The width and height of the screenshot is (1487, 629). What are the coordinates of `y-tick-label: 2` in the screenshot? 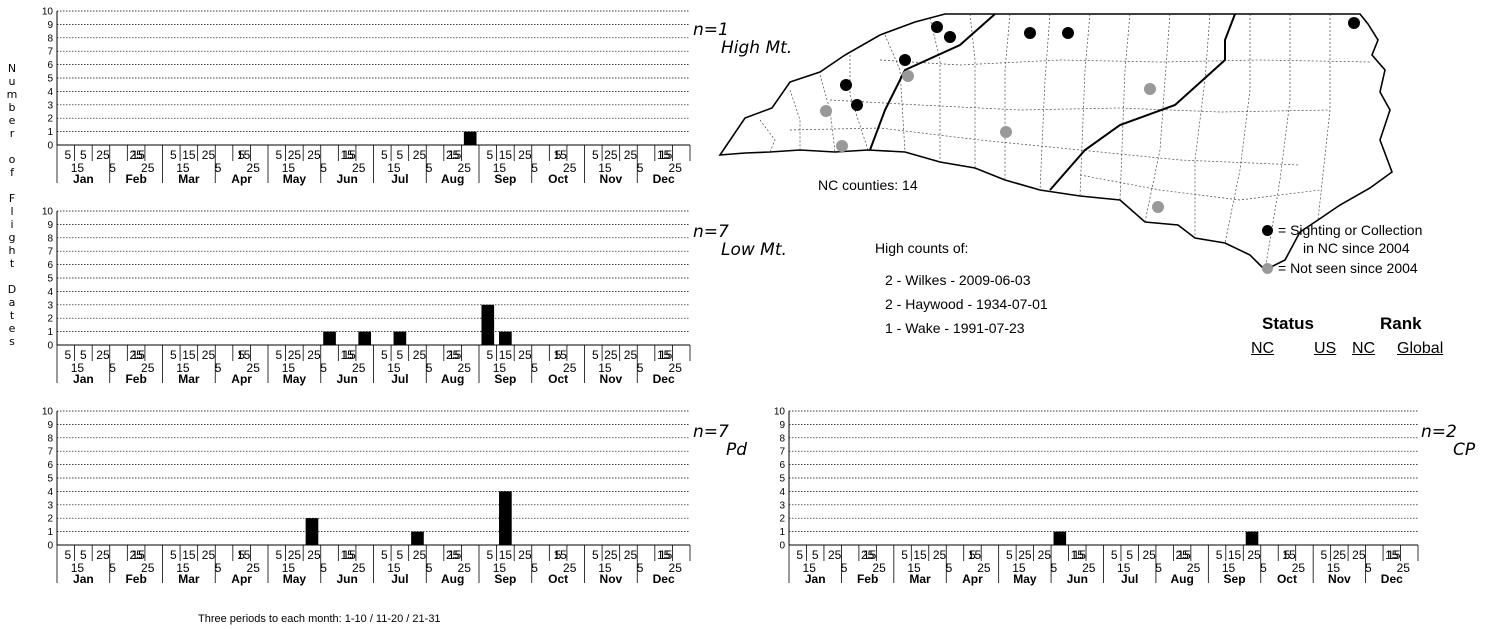 It's located at (50, 119).